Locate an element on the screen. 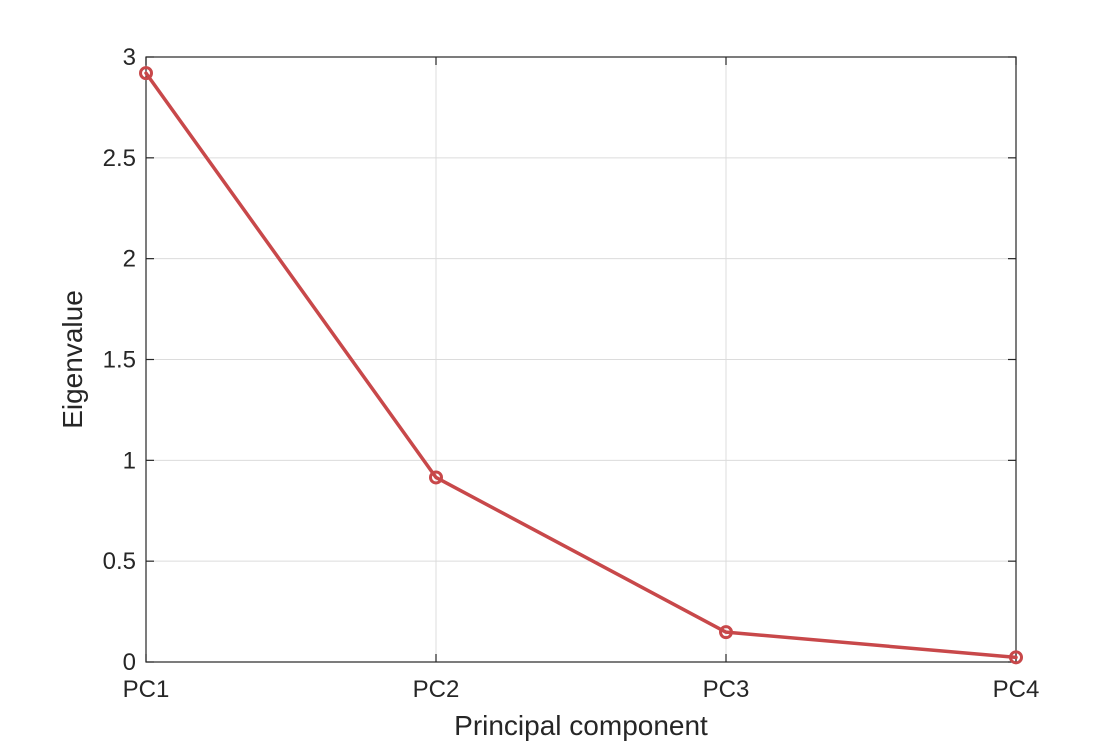  data-point-pc2 is located at coordinates (436, 477).